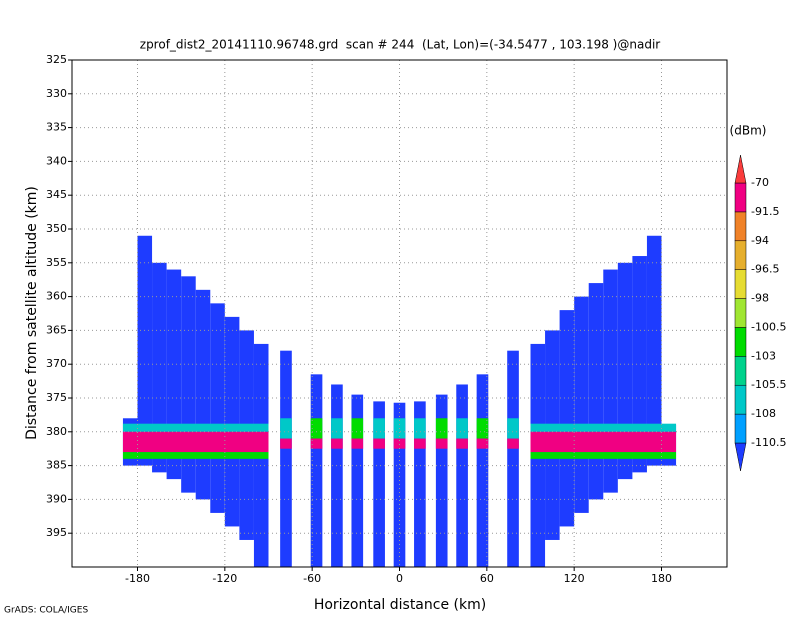 This screenshot has width=800, height=618. I want to click on colorbar-label: -103, so click(763, 355).